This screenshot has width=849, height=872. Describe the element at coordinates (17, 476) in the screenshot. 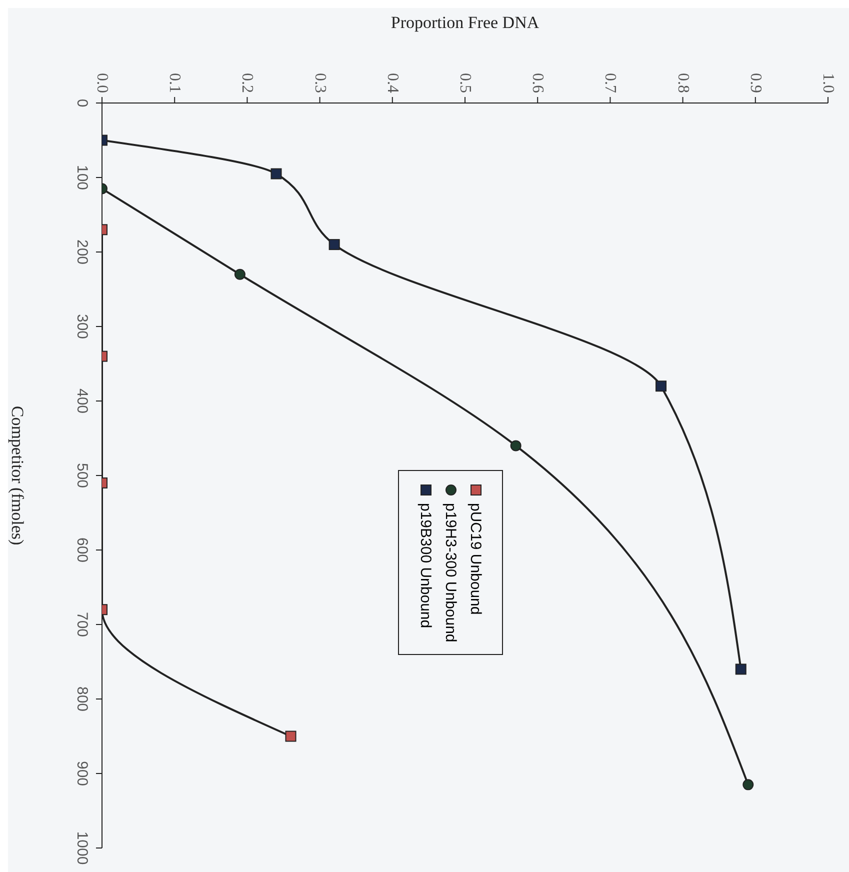

I see `y-axis-title: Competitor (fmoles)` at that location.